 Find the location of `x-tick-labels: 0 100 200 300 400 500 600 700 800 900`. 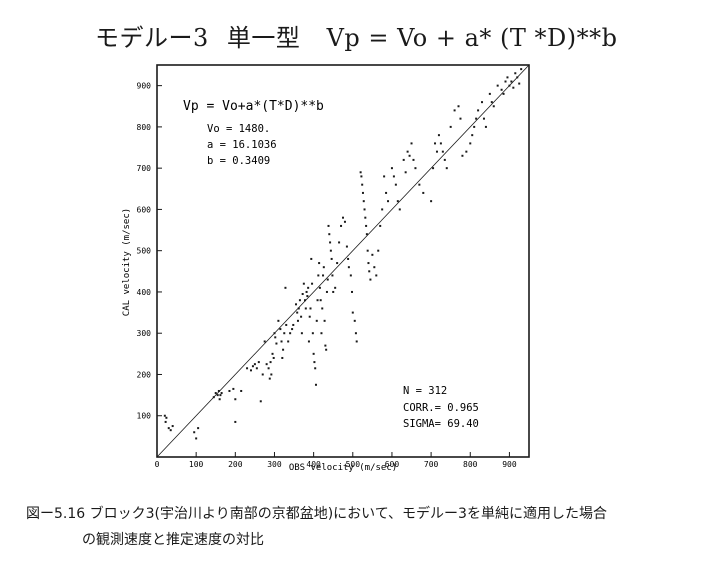

x-tick-labels: 0 100 200 300 400 500 600 700 800 900 is located at coordinates (336, 464).